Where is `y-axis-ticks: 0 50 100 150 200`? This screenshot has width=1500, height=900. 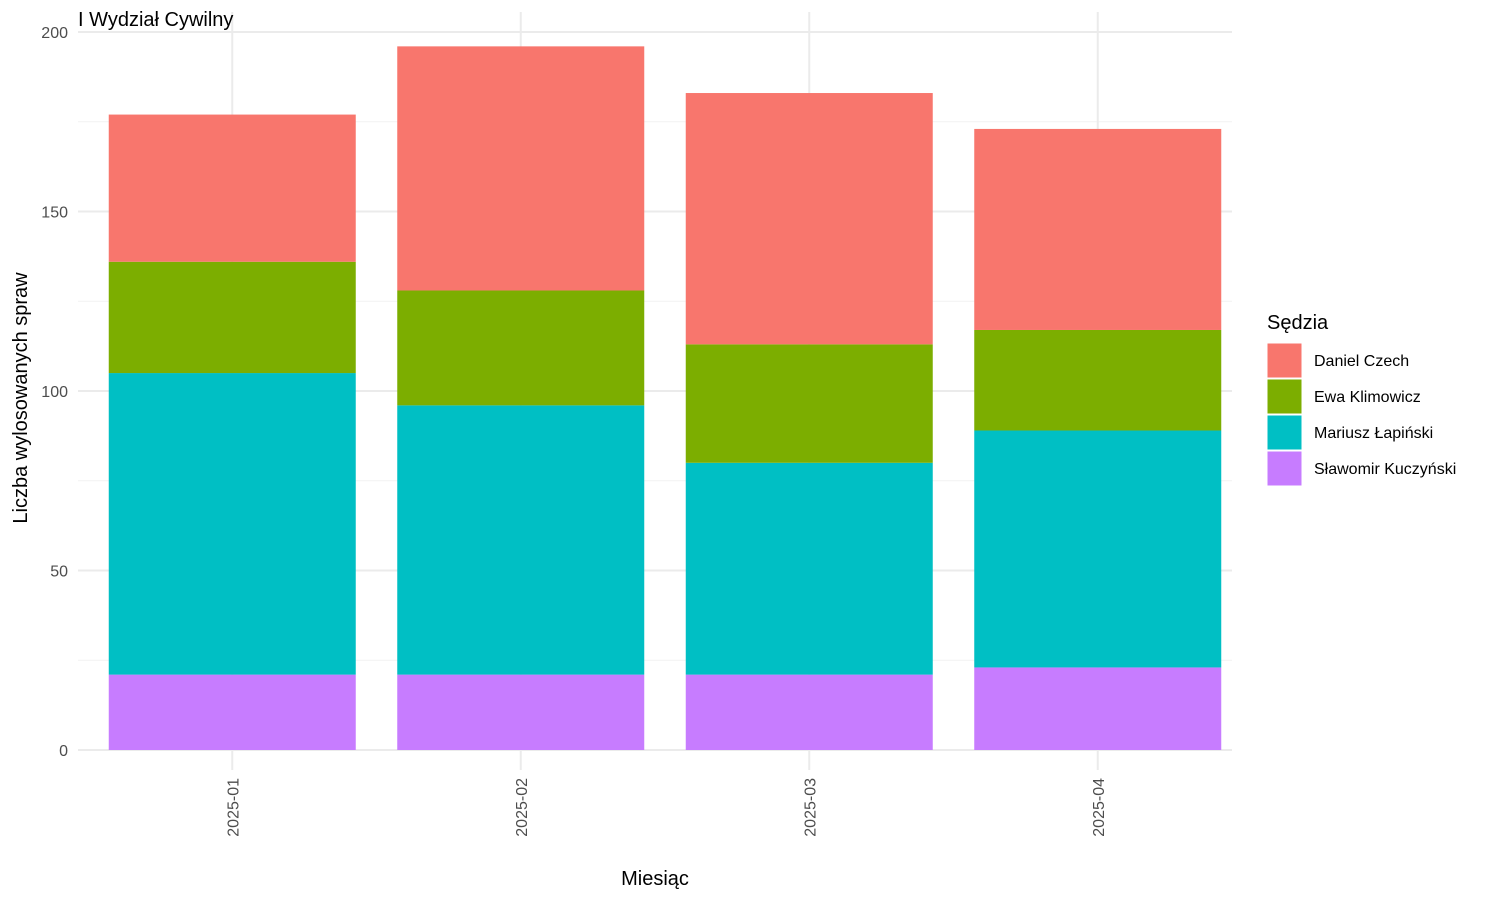
y-axis-ticks: 0 50 100 150 200 is located at coordinates (54, 392).